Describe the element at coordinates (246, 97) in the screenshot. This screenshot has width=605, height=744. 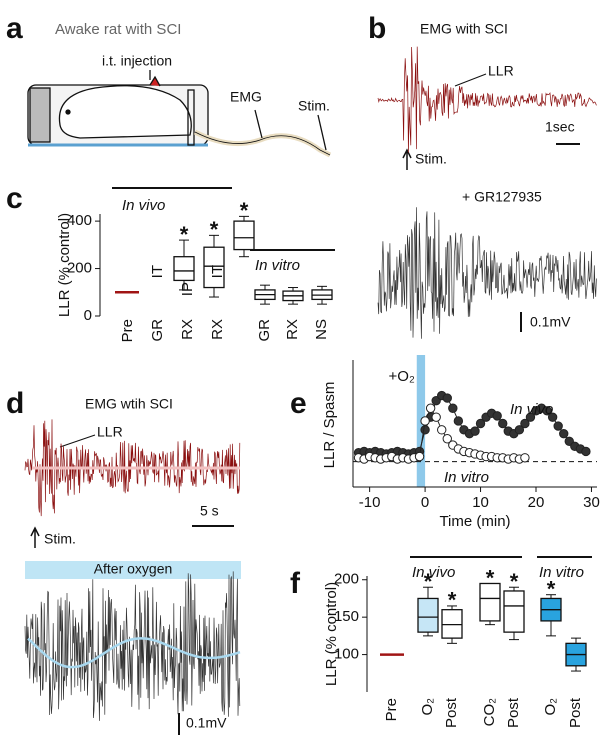
I see `annotation: EMG` at that location.